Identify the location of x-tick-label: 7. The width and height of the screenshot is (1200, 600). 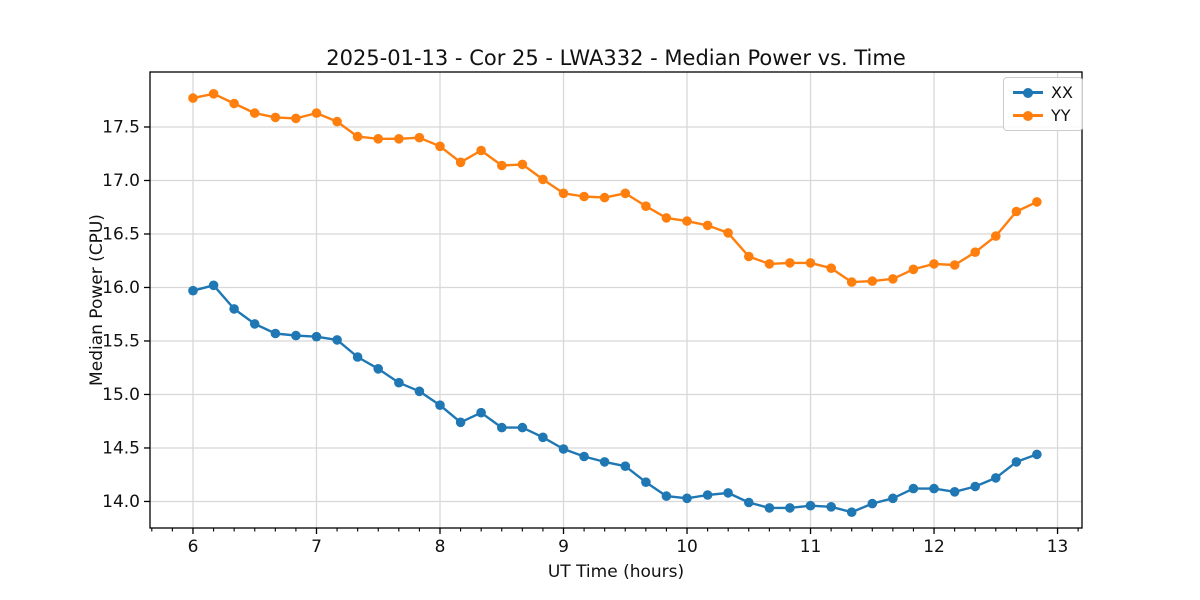
(316, 547).